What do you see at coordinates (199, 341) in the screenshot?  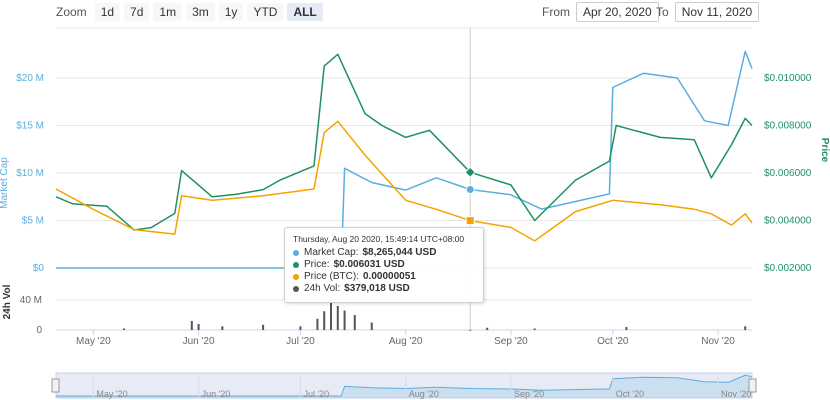 I see `x-axis-tick-label: Jun '20` at bounding box center [199, 341].